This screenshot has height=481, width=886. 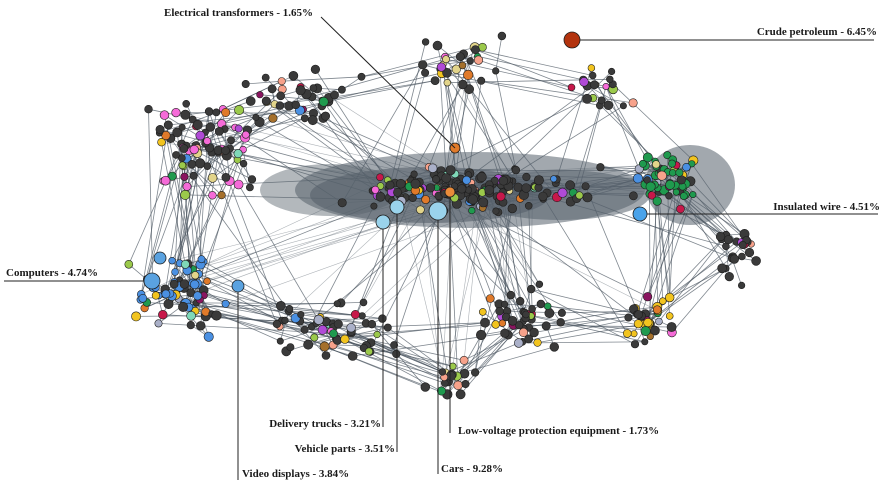 I want to click on leader-line, so click(x=388, y=82).